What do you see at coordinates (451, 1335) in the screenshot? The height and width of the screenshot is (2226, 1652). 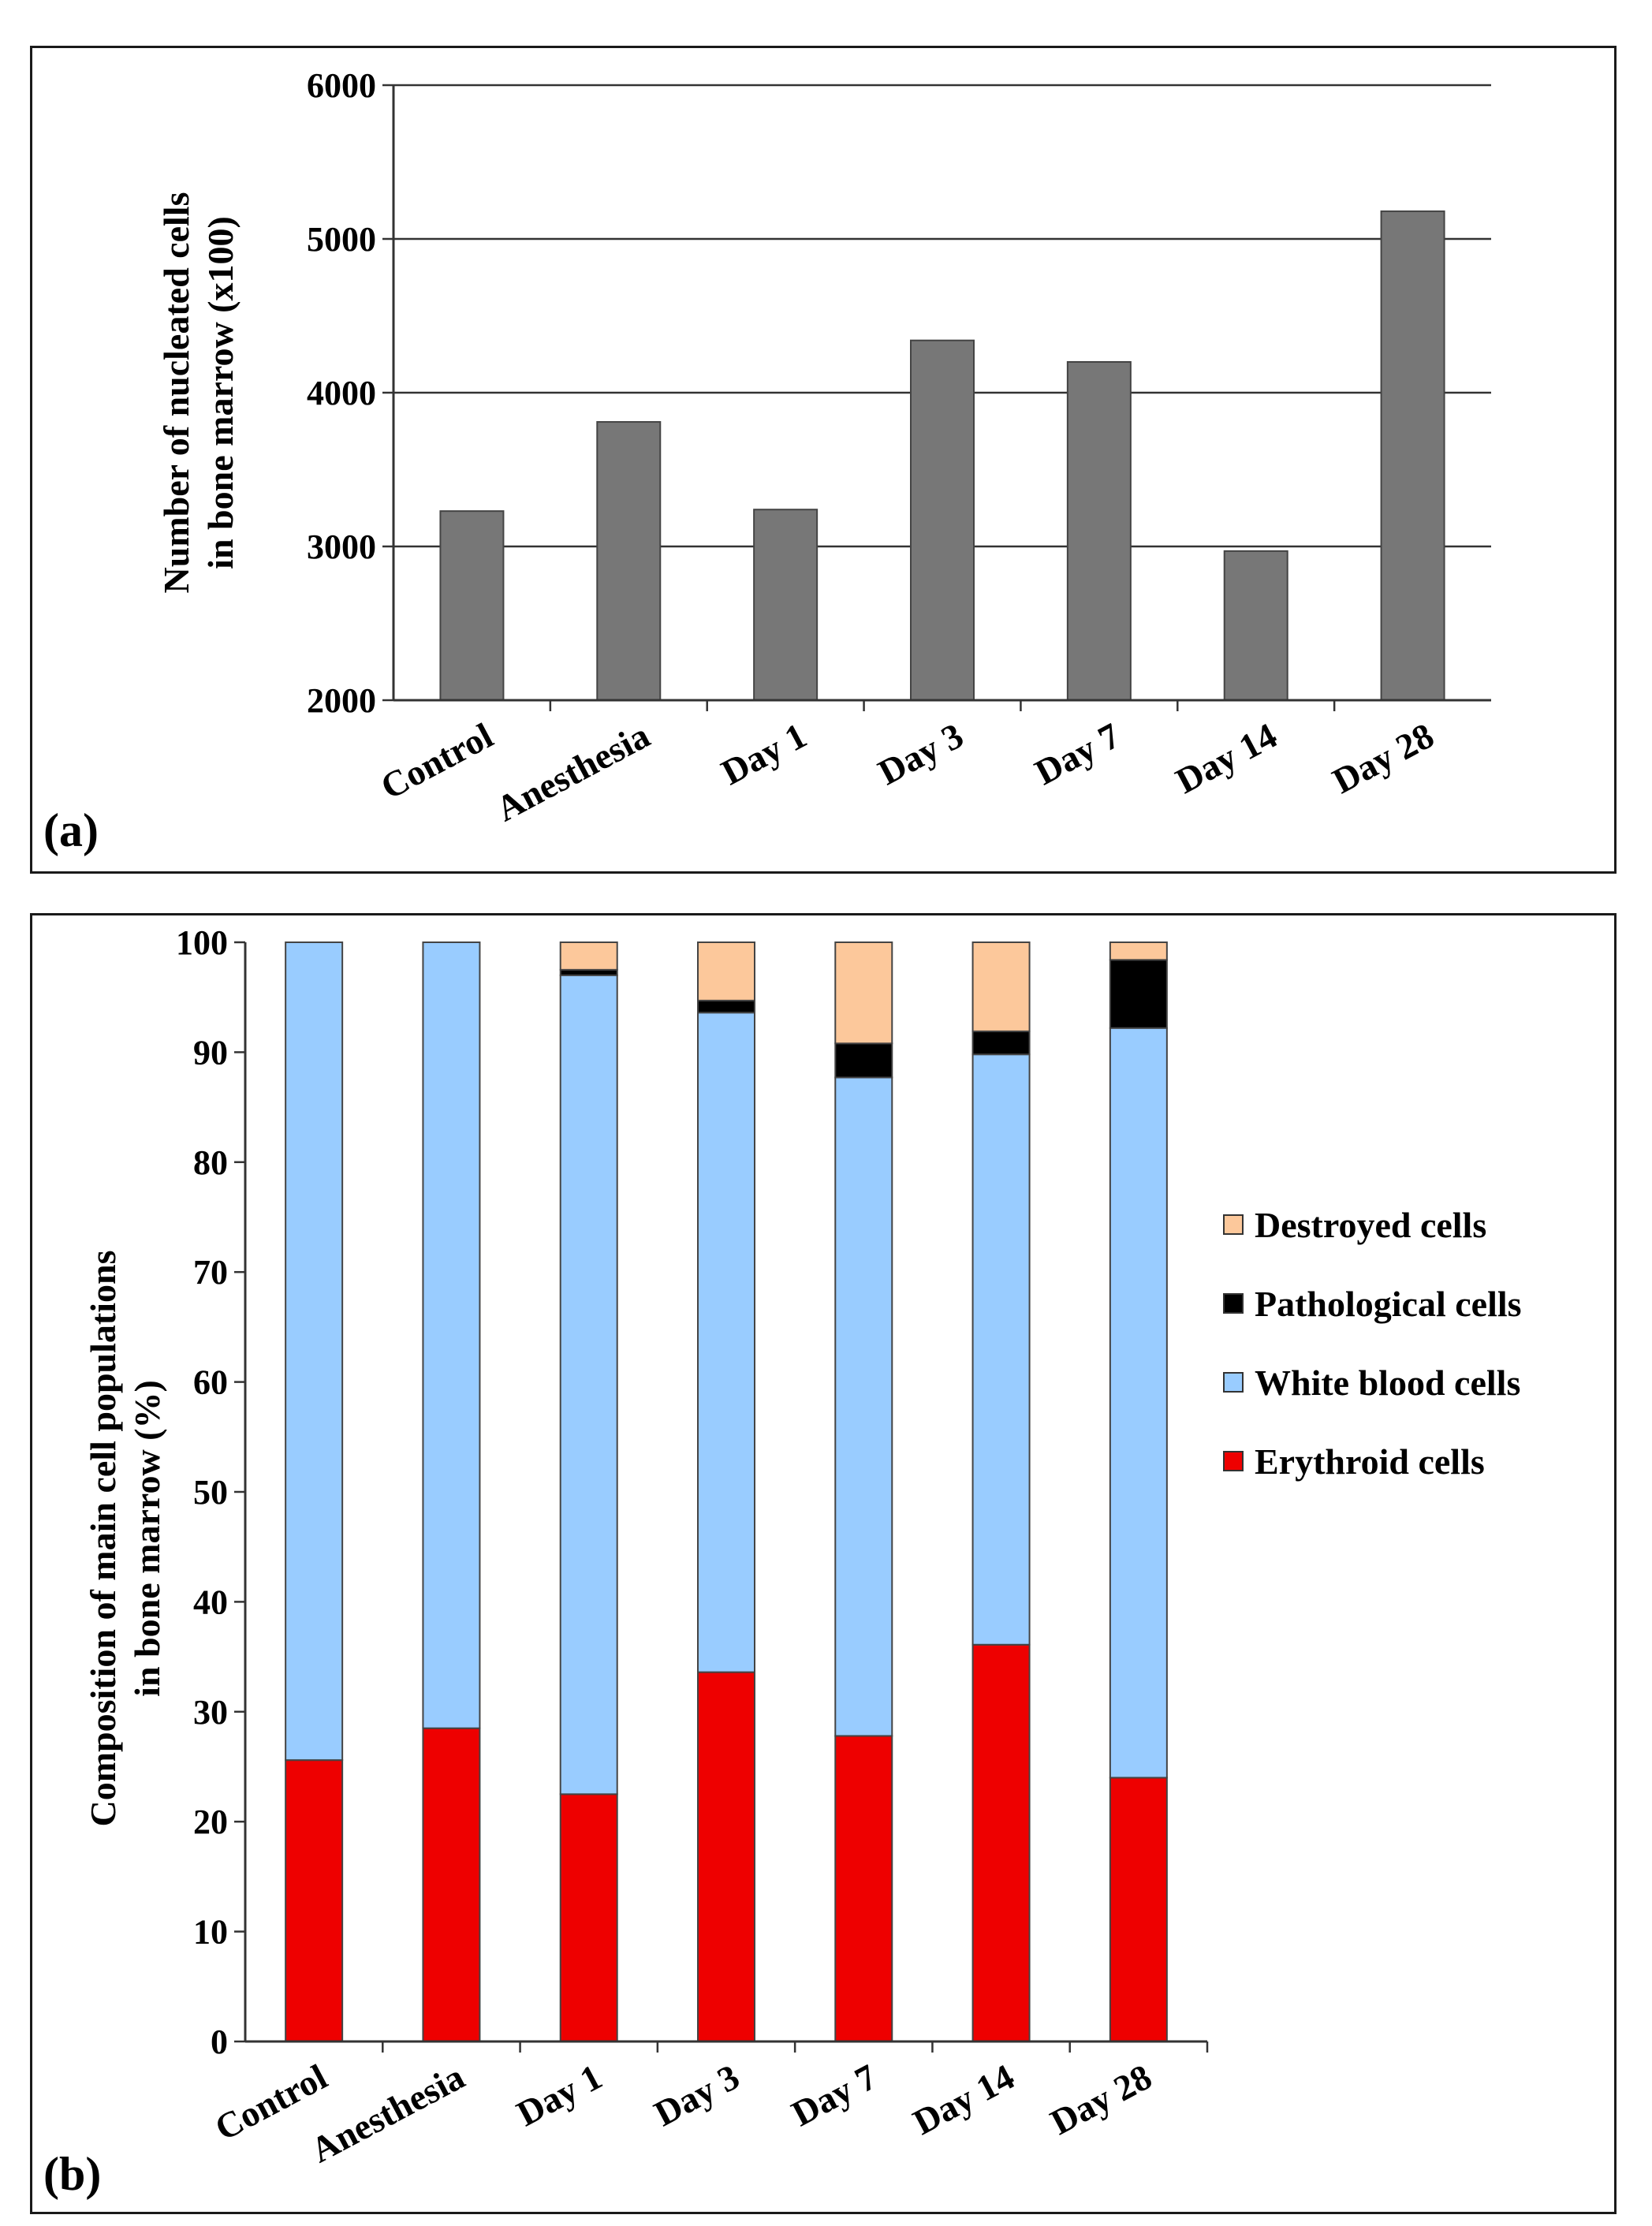 I see `bar-segment-white-blood-cells-anesthesia` at bounding box center [451, 1335].